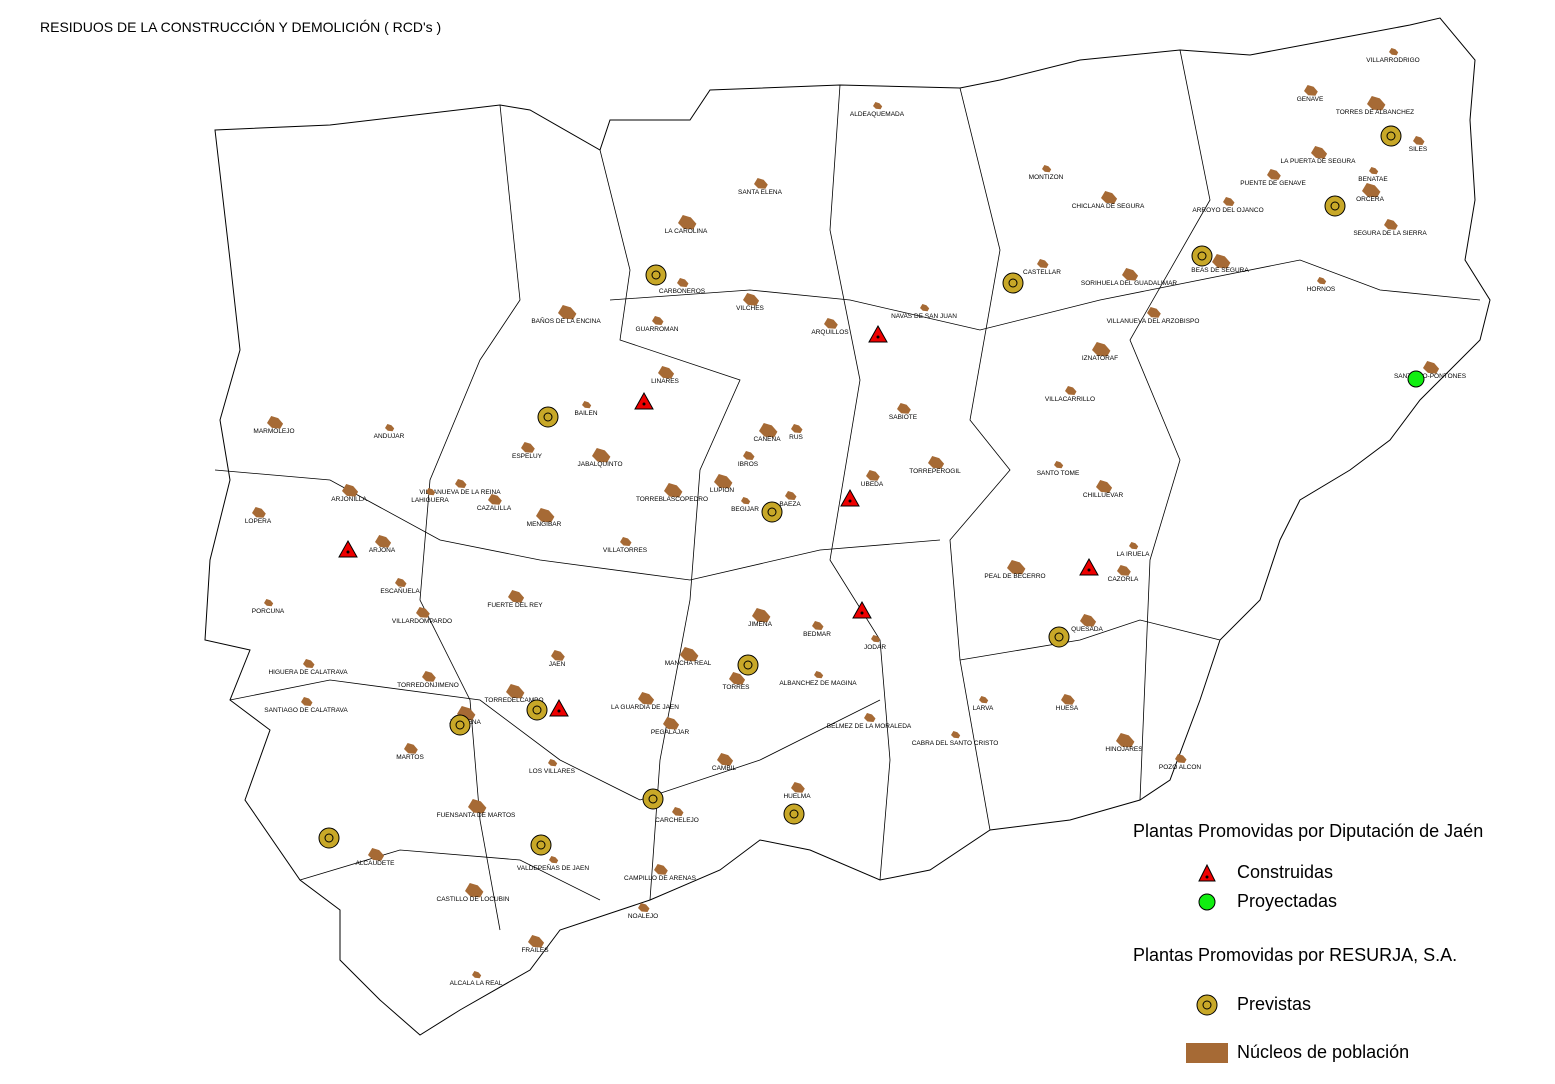 This screenshot has height=1084, width=1555. I want to click on town-label: TORRES DE ALBANCHEZ, so click(1375, 112).